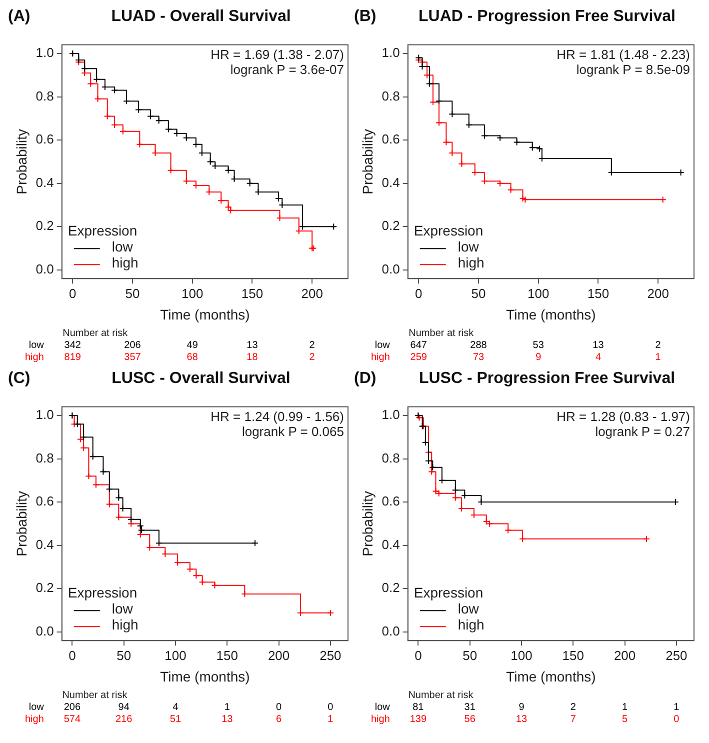 Image resolution: width=709 pixels, height=743 pixels. I want to click on text: 51, so click(175, 720).